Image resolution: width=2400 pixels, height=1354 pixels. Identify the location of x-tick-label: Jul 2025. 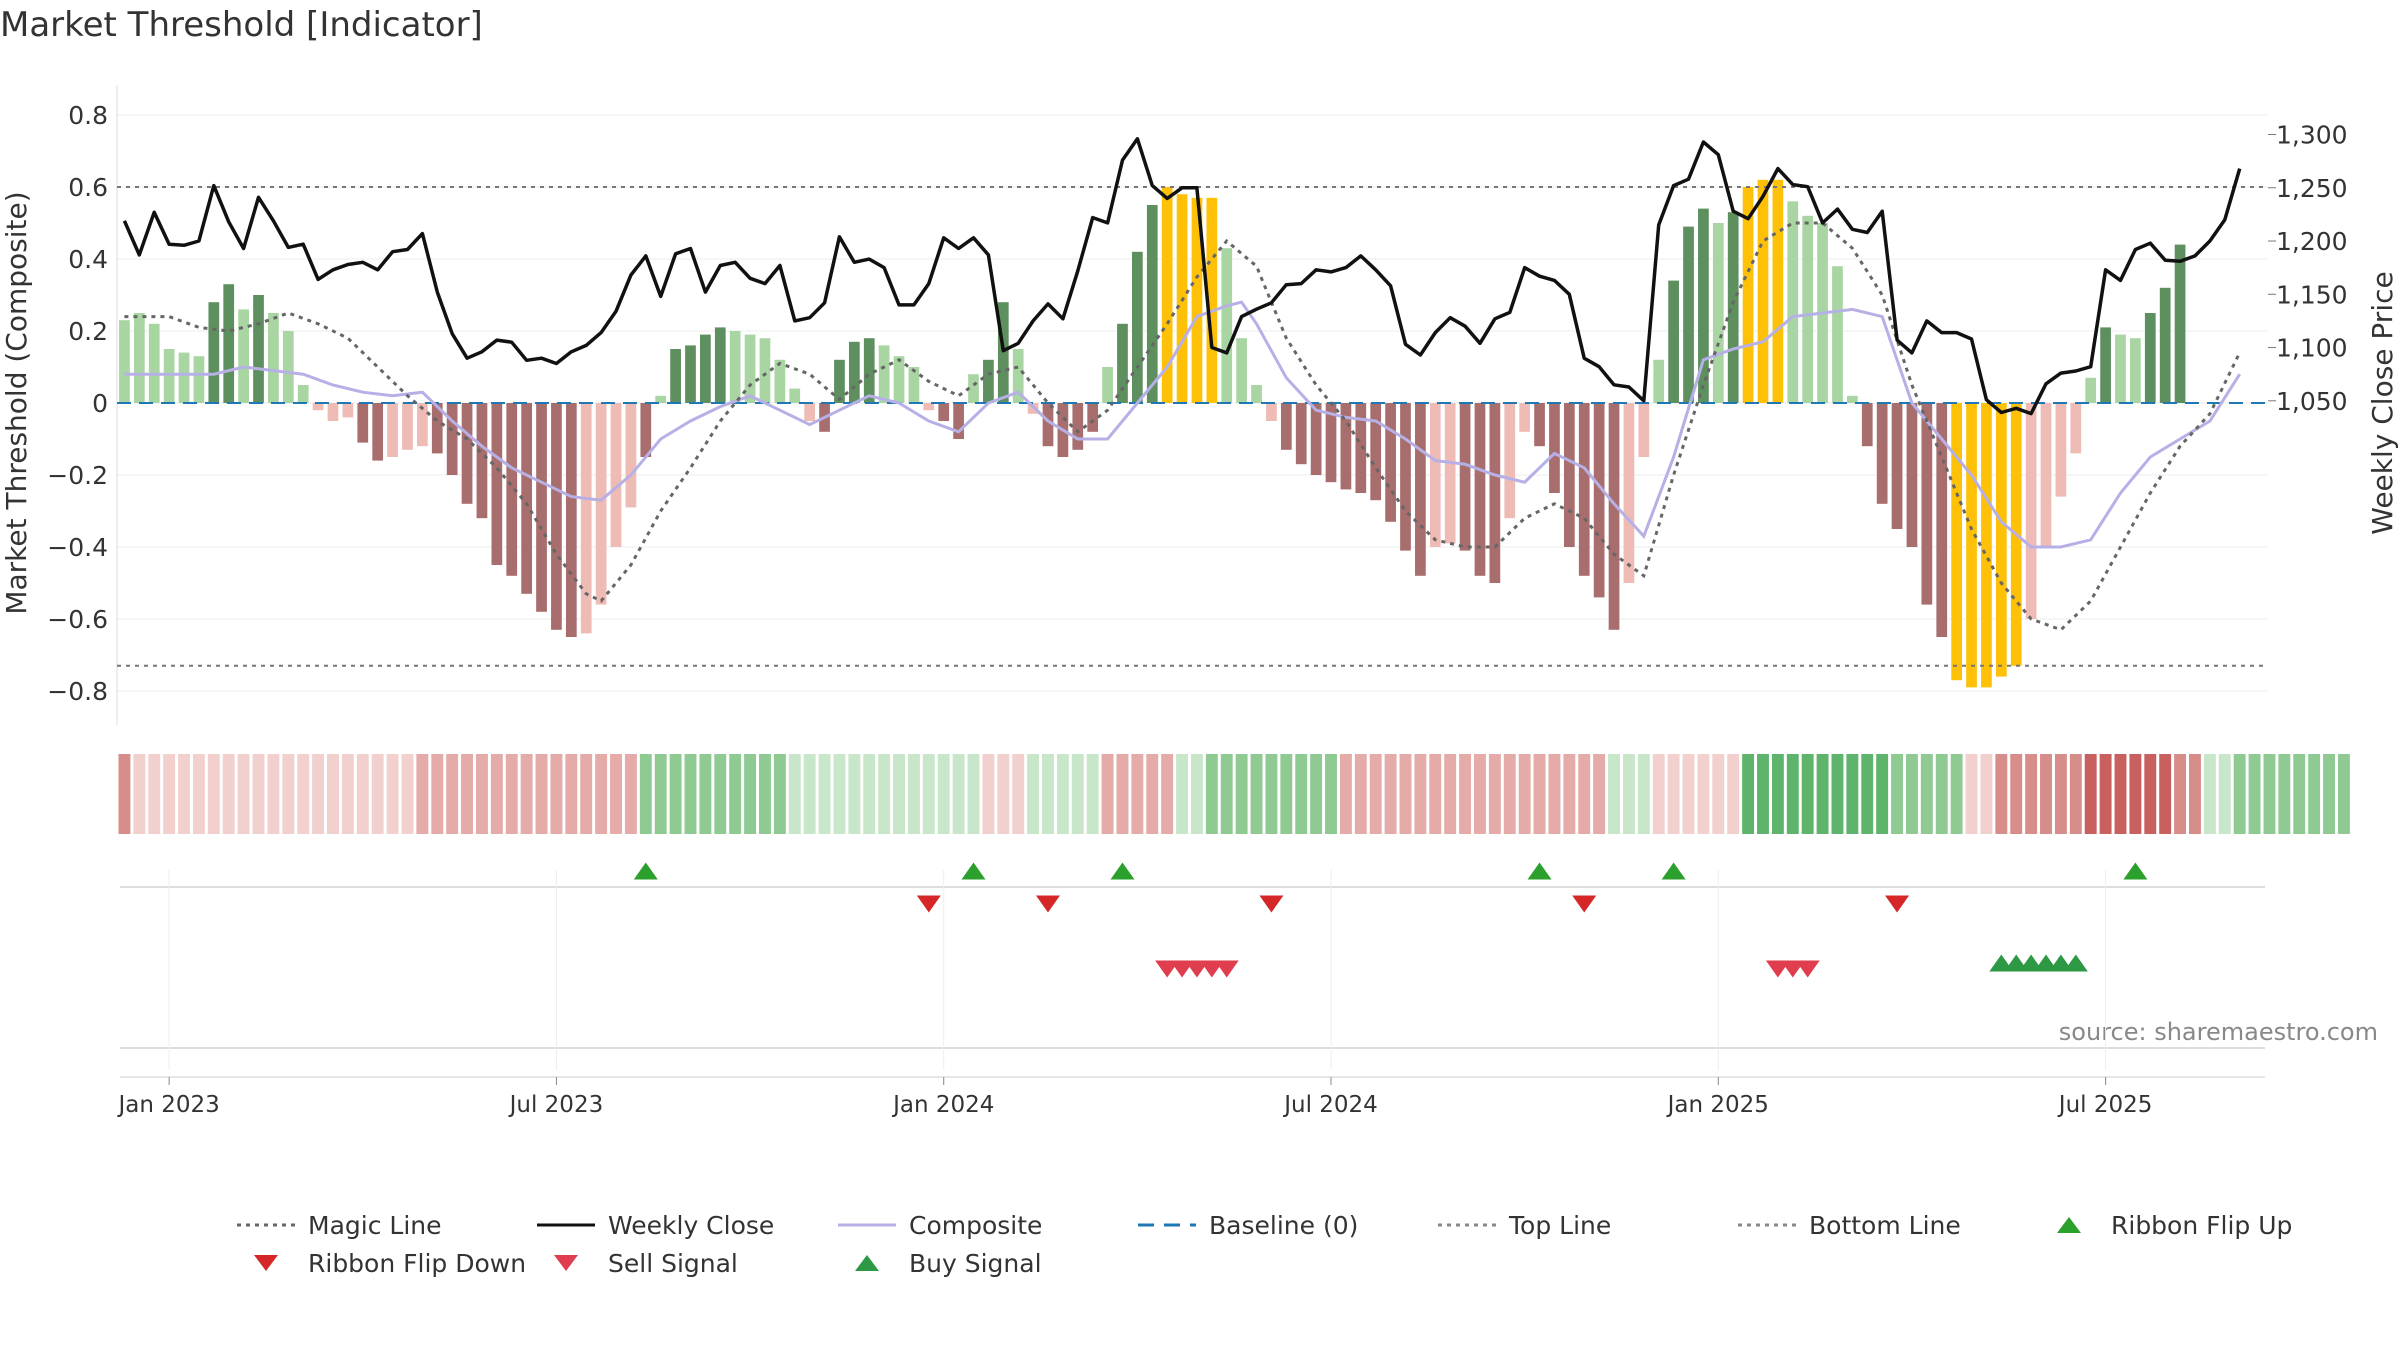
(2105, 1105).